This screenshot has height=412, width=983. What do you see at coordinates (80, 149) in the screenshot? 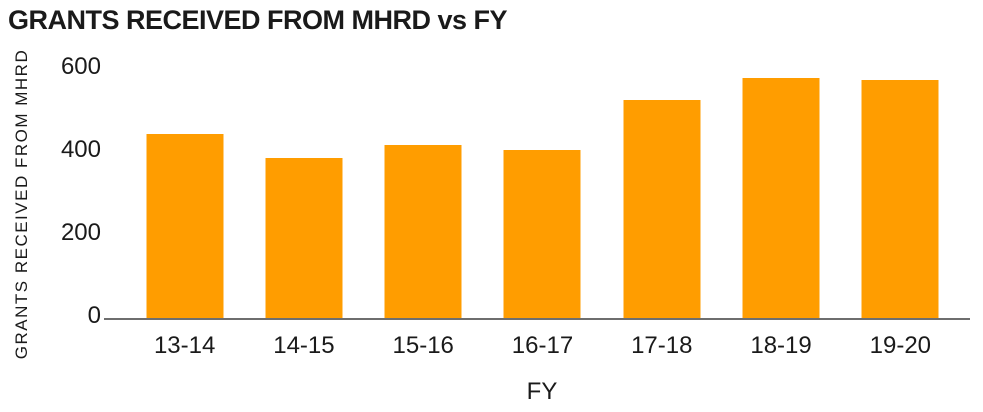
I see `y-tick-label: 400` at bounding box center [80, 149].